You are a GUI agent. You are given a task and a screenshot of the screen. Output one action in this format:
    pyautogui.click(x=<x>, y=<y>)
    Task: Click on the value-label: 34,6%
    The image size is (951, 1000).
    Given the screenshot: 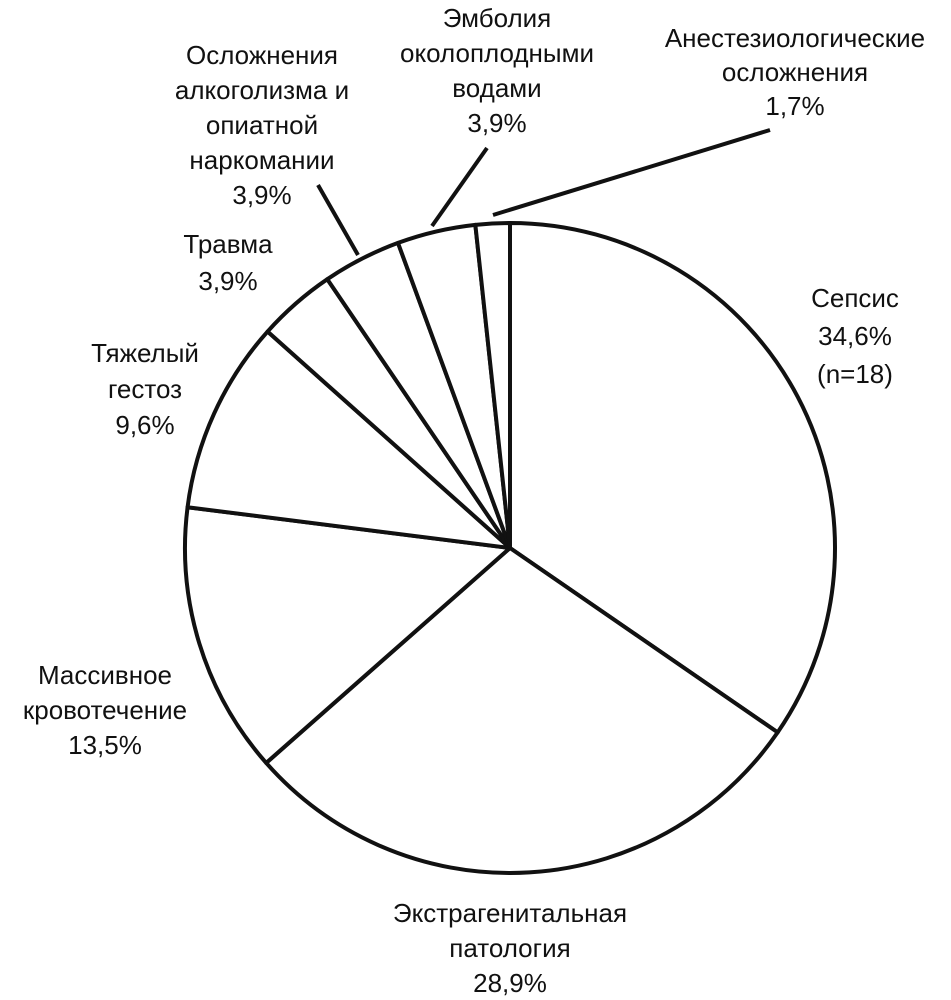 What is the action you would take?
    pyautogui.click(x=855, y=336)
    